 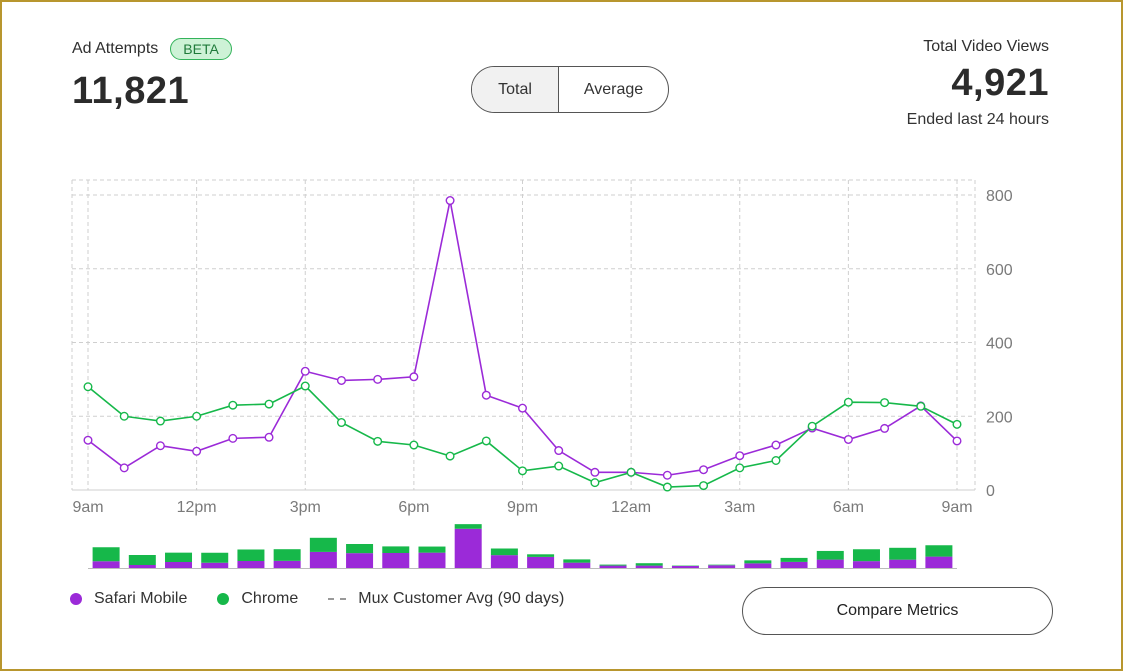 What do you see at coordinates (305, 507) in the screenshot?
I see `x-tick-label: 3pm` at bounding box center [305, 507].